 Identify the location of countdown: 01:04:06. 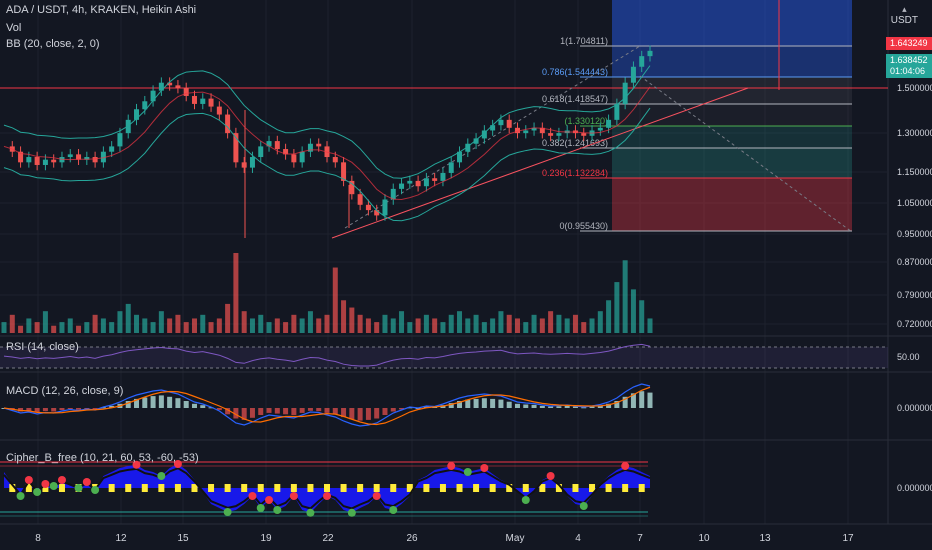
(908, 71).